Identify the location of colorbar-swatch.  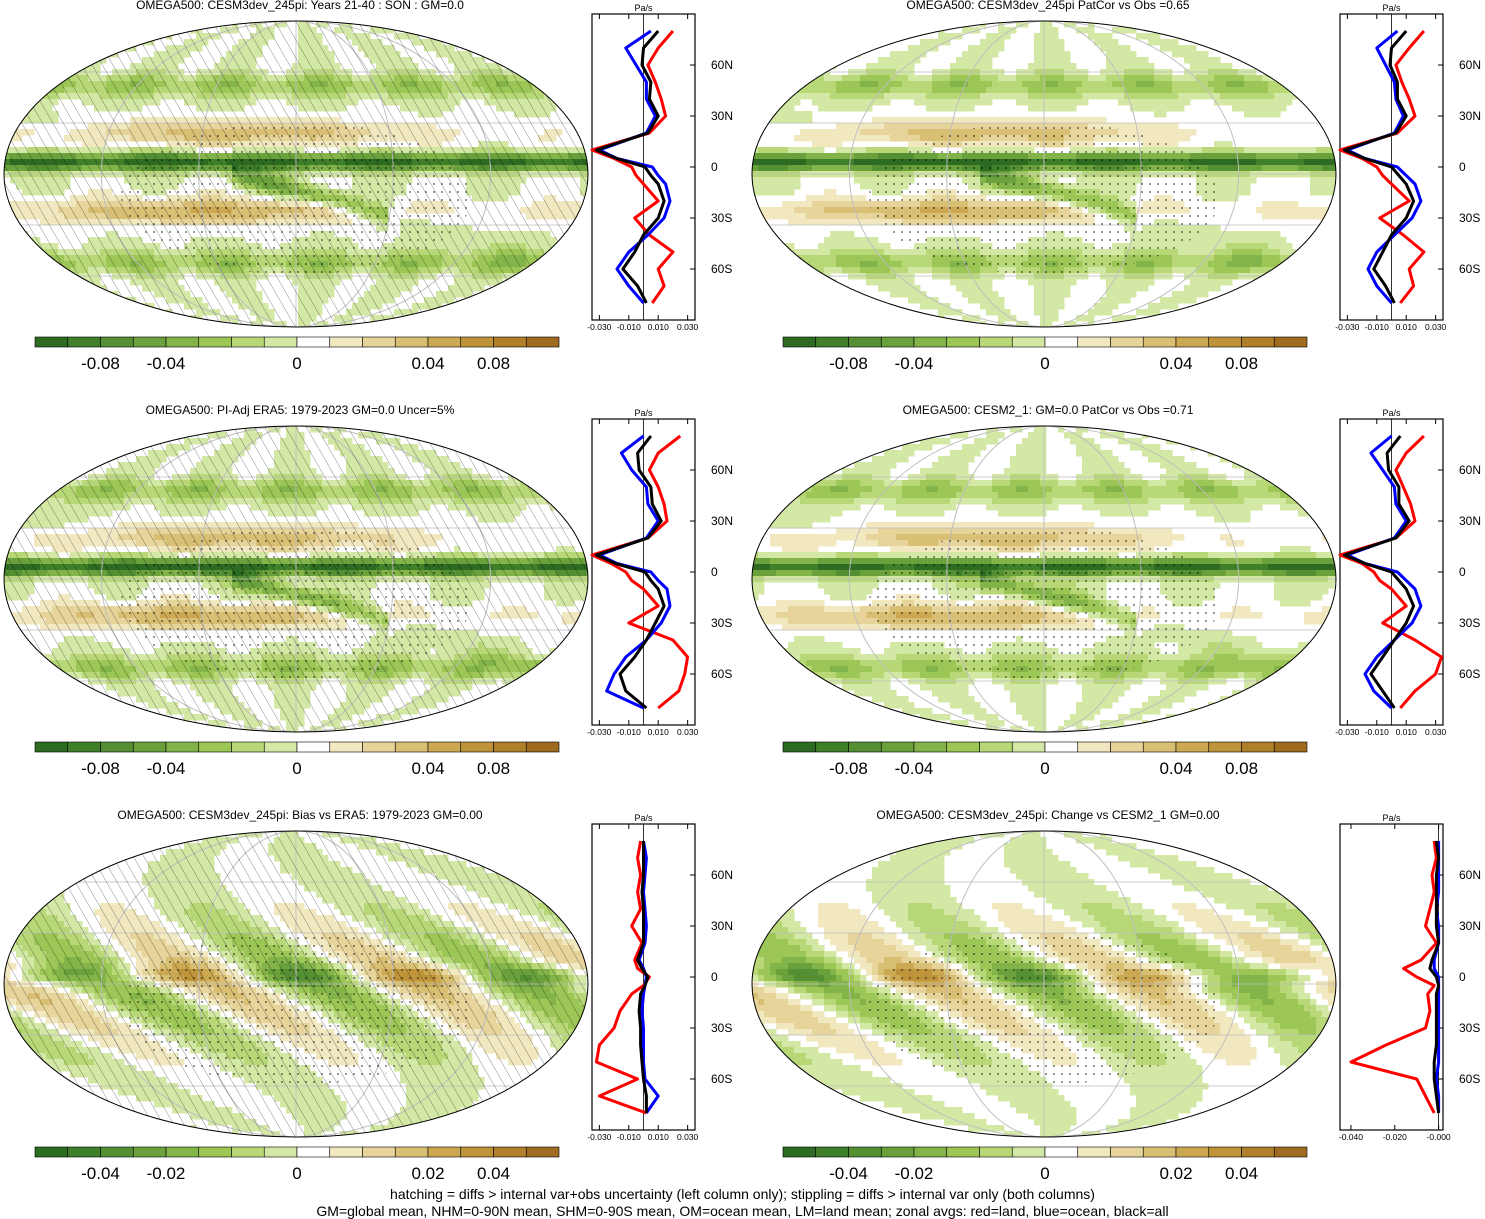
(117, 342).